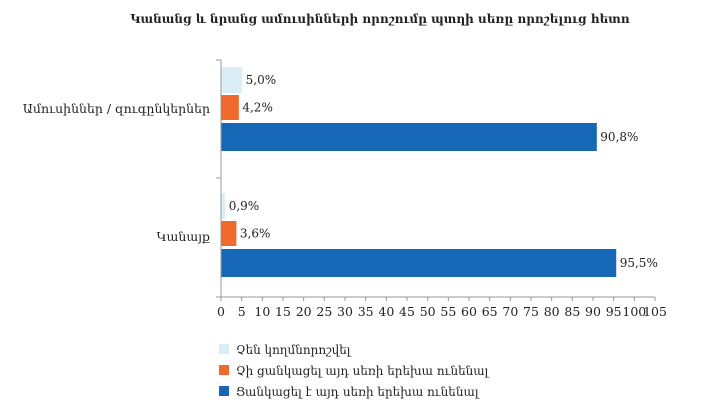 This screenshot has height=414, width=708. Describe the element at coordinates (358, 392) in the screenshot. I see `legend-label: Ցանկացել է այդ սեռի երեխա ունենալ` at that location.